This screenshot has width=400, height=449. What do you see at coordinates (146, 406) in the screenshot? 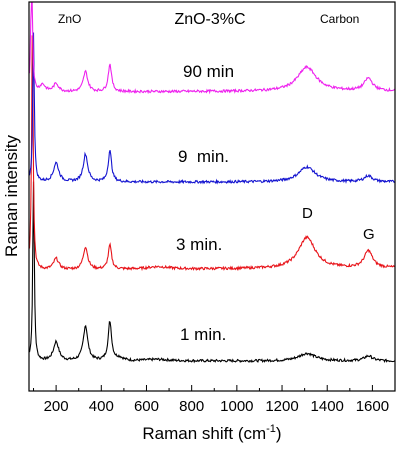
I see `x-tick-label: 600` at bounding box center [146, 406].